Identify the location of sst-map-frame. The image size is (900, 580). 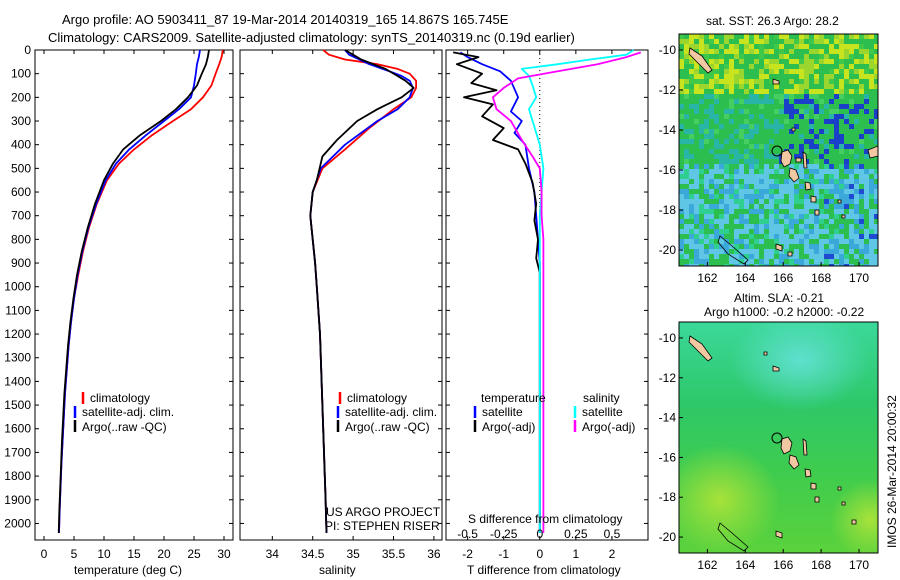
(778, 150).